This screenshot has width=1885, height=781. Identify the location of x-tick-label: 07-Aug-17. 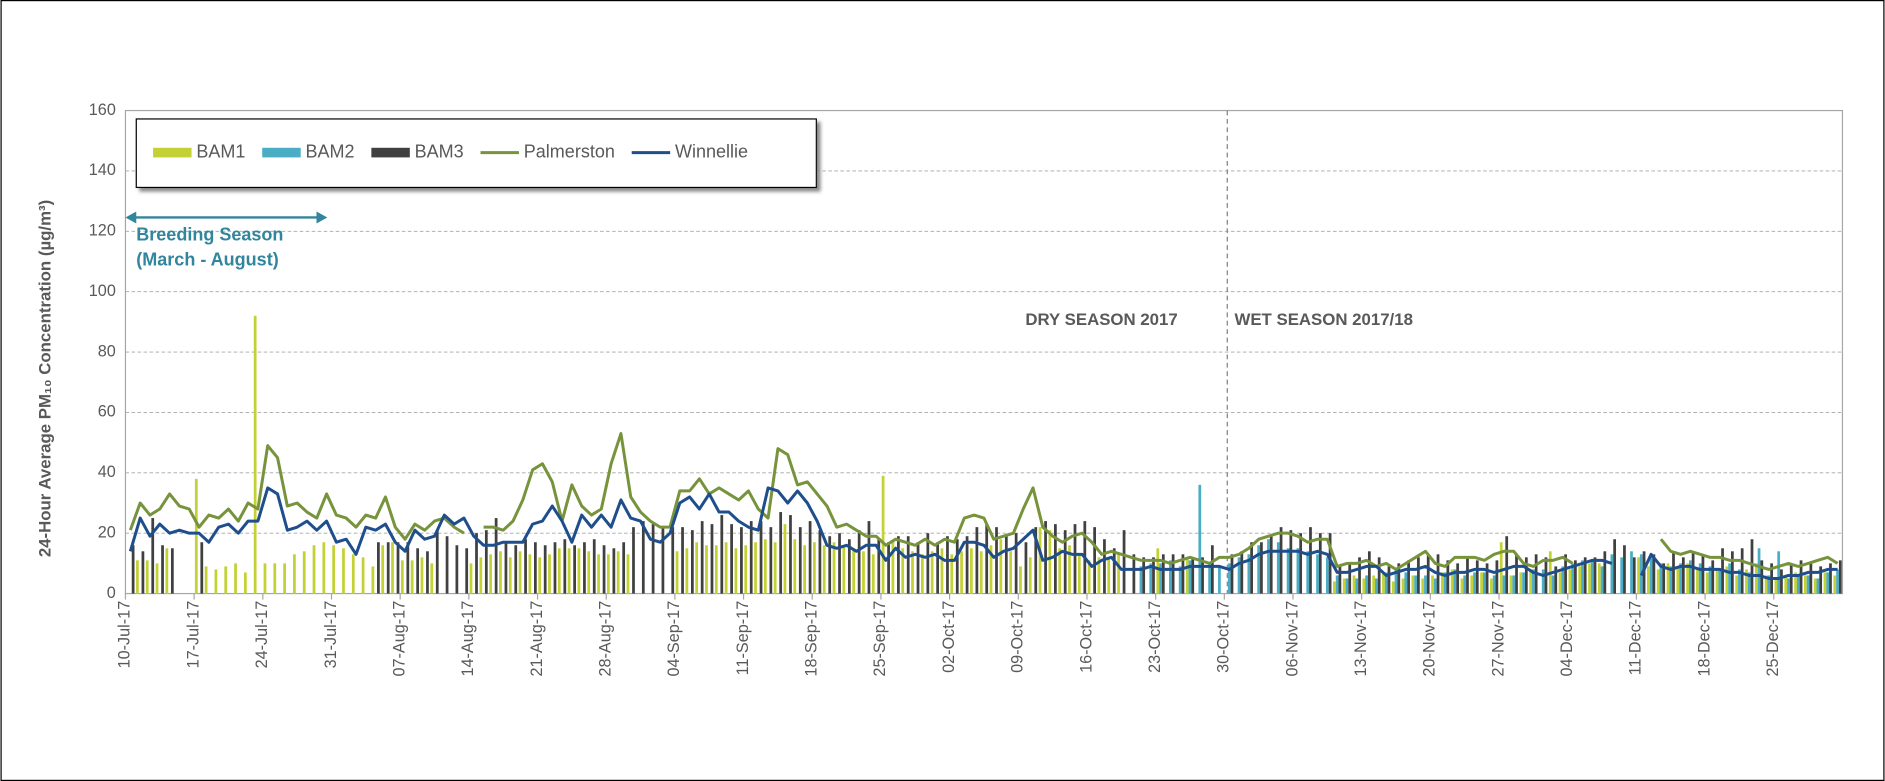
(399, 639).